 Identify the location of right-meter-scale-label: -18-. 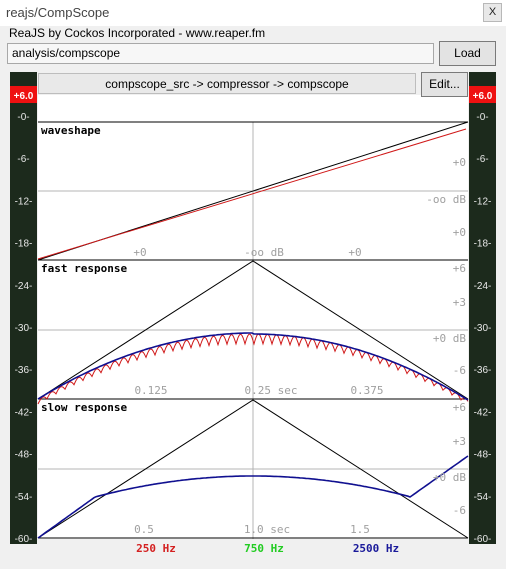
(483, 244).